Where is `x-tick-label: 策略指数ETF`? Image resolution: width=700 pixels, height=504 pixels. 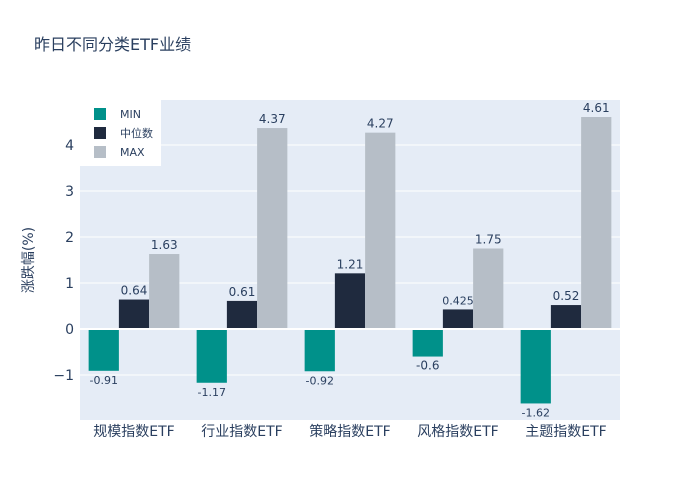 x-tick-label: 策略指数ETF is located at coordinates (349, 431).